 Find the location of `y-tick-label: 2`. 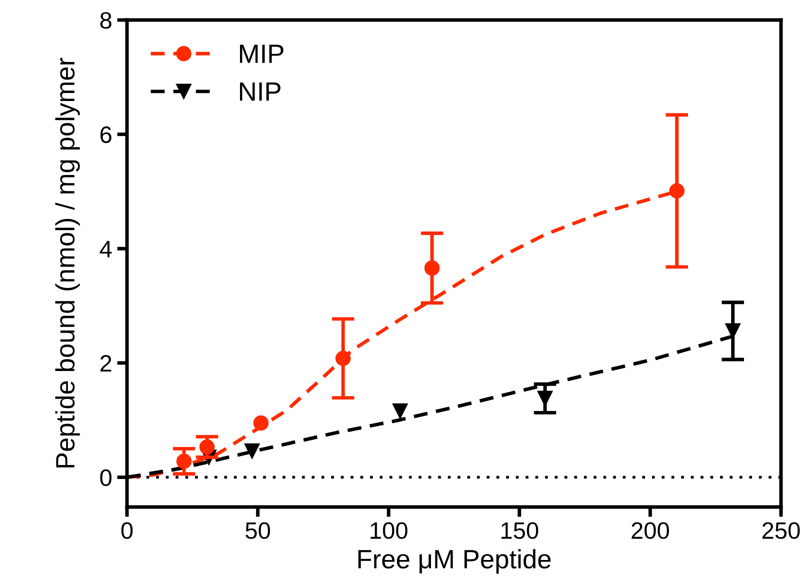

y-tick-label: 2 is located at coordinates (106, 363).